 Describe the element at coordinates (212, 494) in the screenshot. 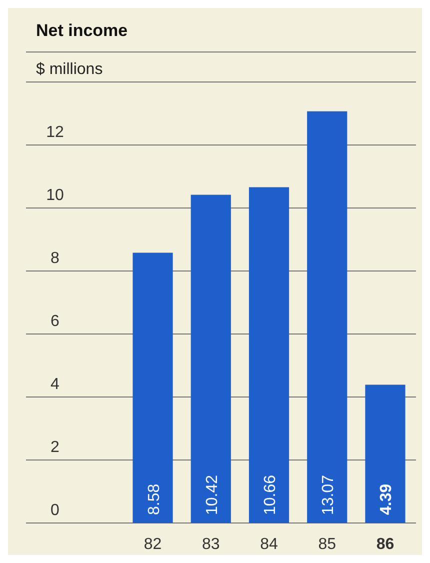

I see `data-label: 10.42` at that location.